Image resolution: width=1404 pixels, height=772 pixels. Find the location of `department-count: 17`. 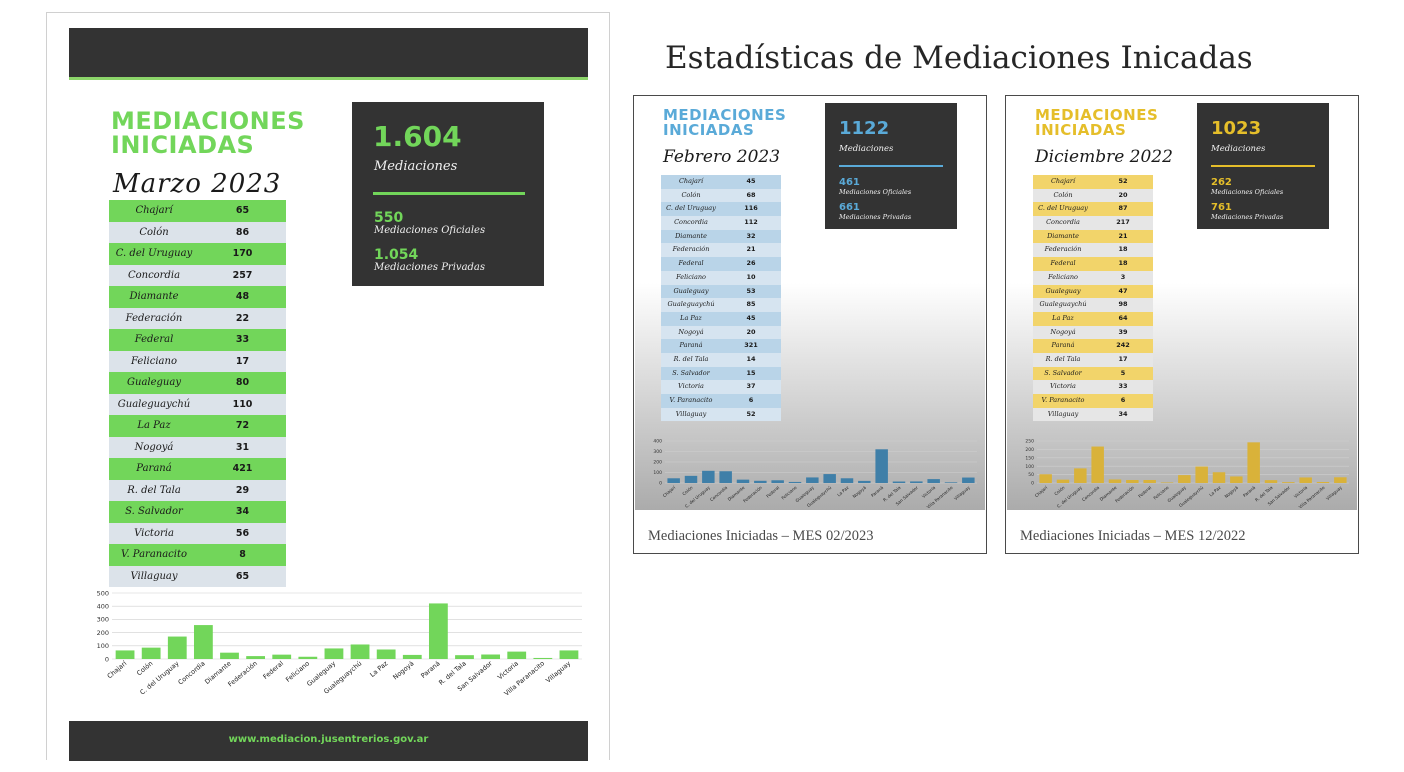

department-count: 17 is located at coordinates (1123, 358).